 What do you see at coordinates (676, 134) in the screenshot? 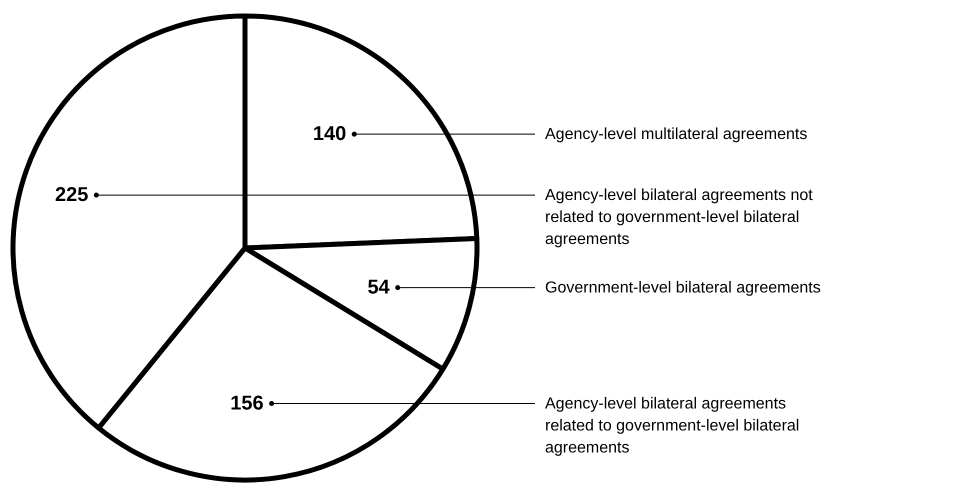
I see `slice-label: Agency-level multilateral agreements` at bounding box center [676, 134].